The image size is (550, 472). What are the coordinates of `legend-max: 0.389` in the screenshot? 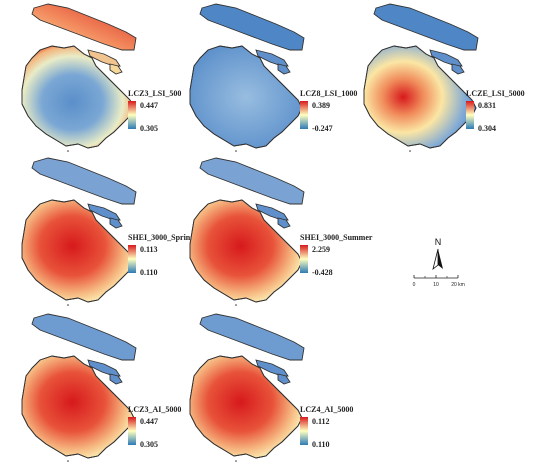 It's located at (321, 105).